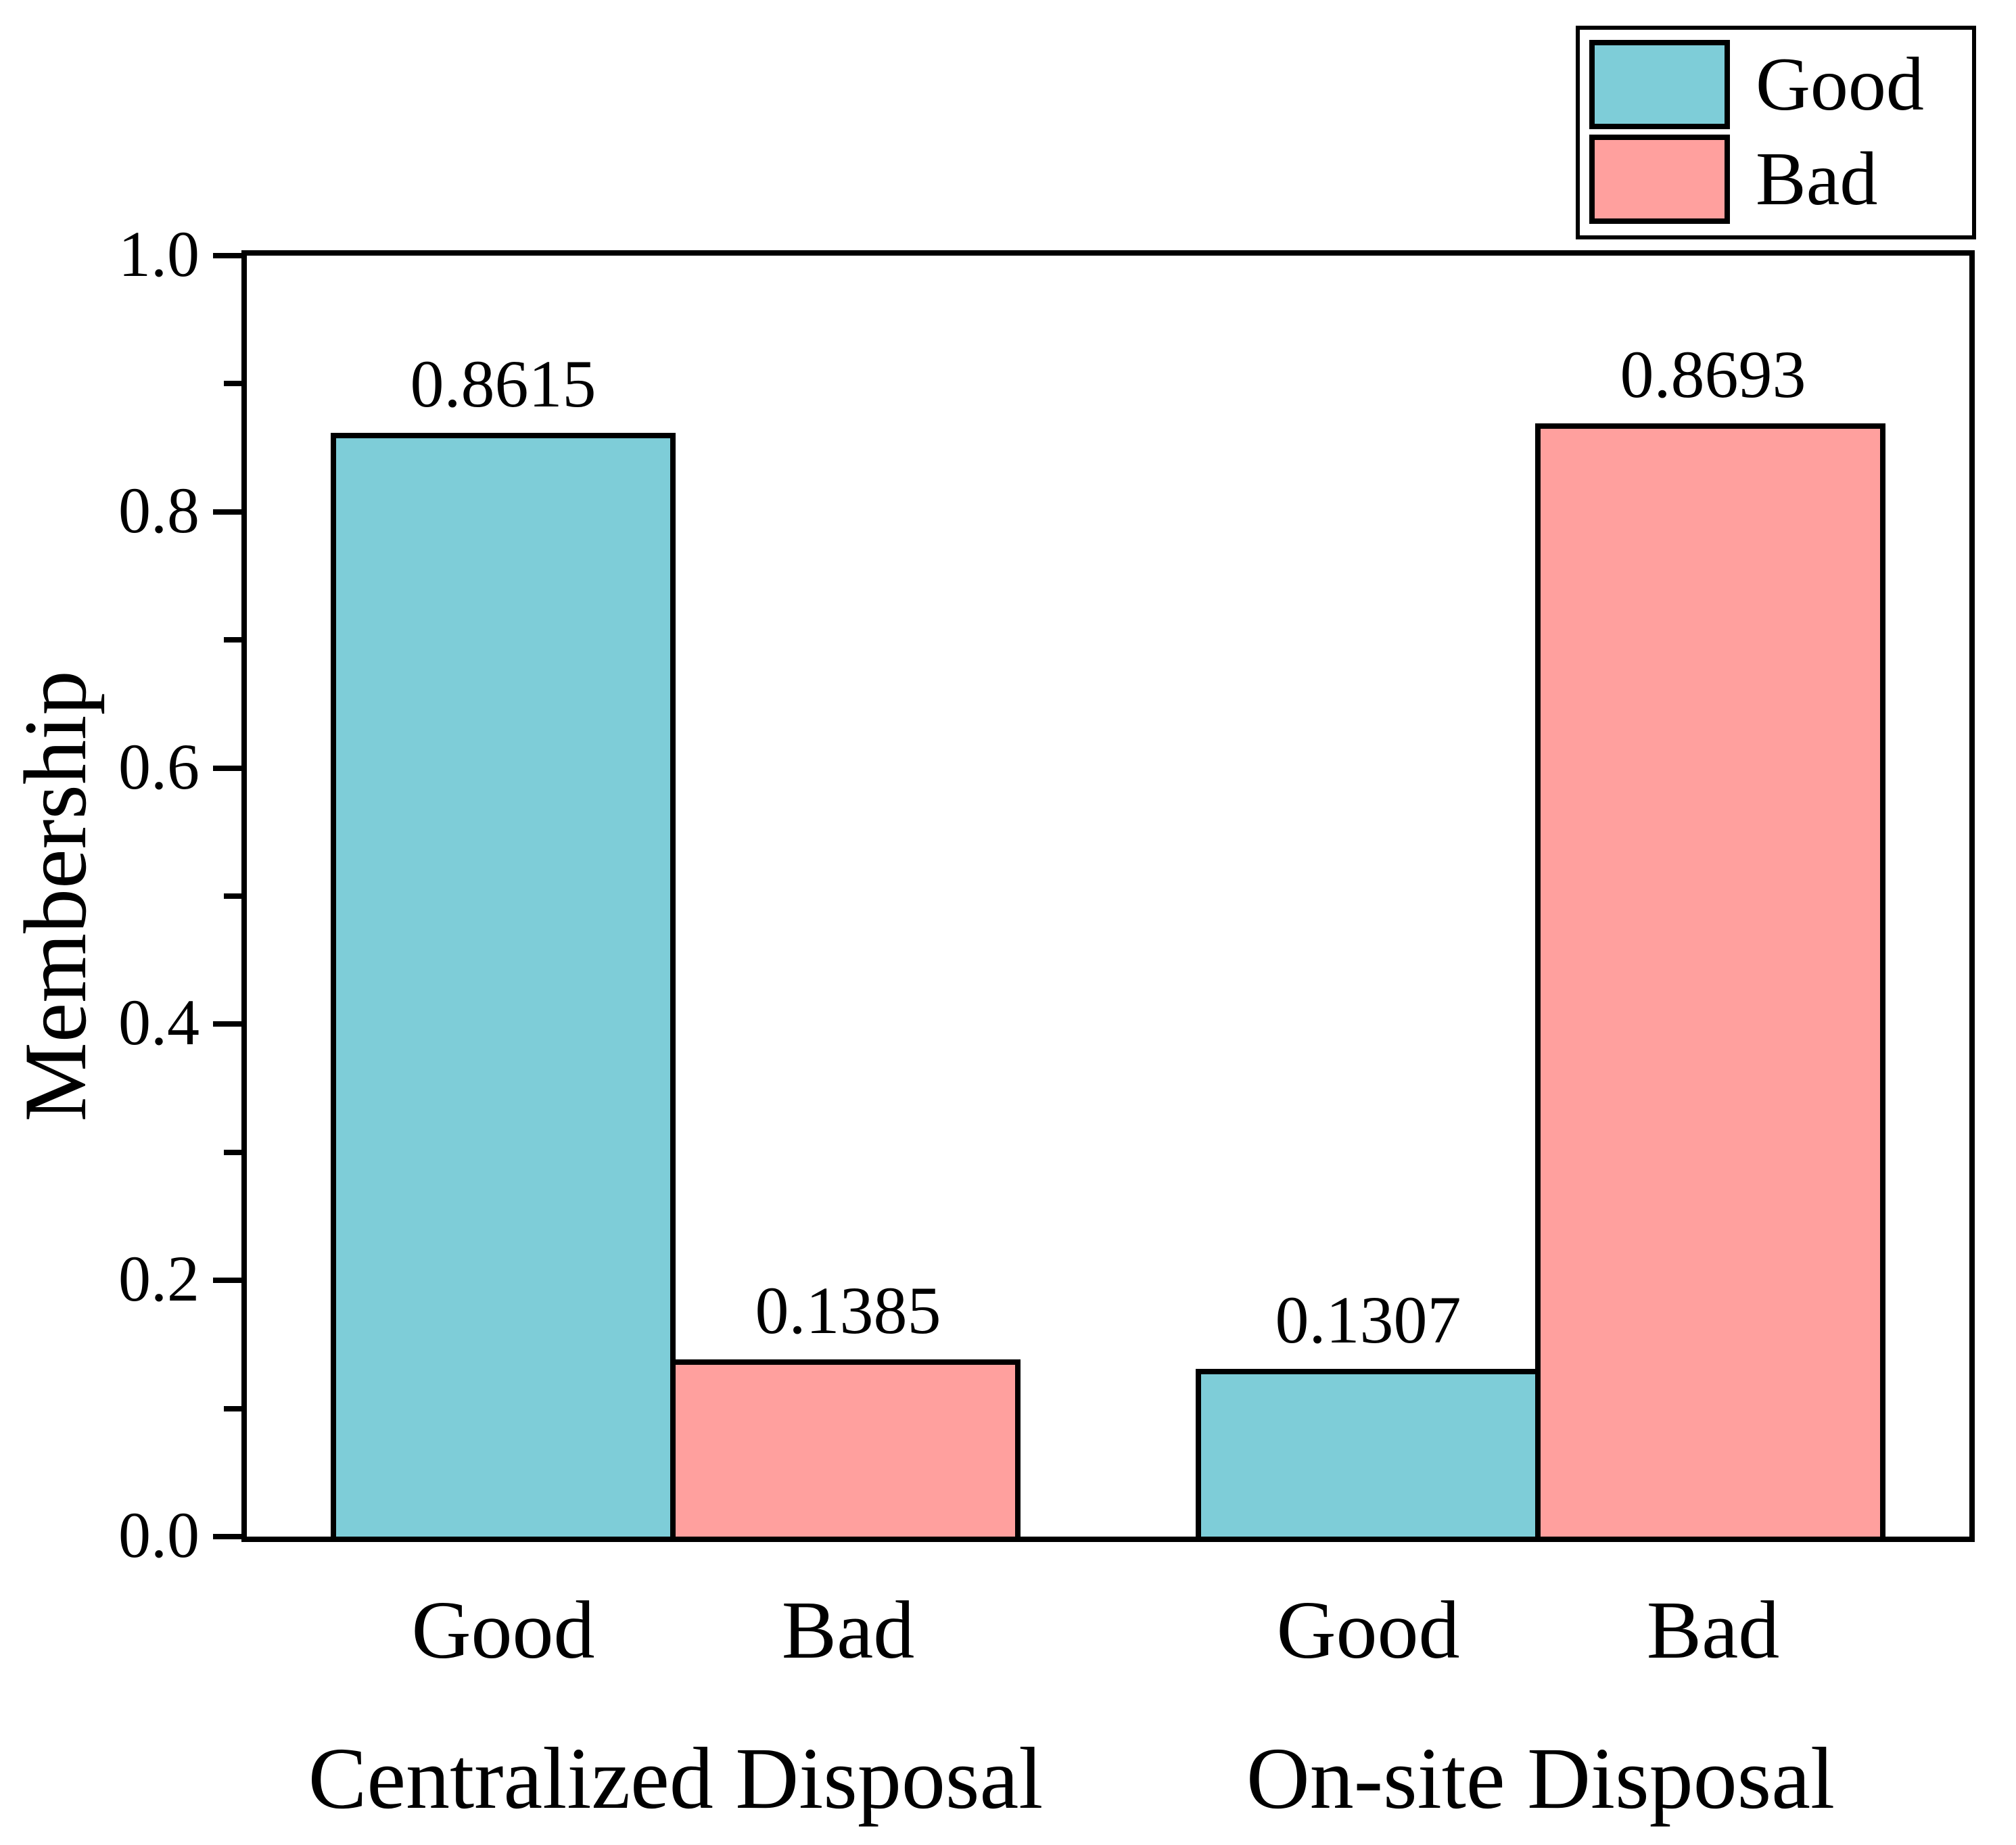 This screenshot has width=2016, height=1845. Describe the element at coordinates (503, 985) in the screenshot. I see `bar-centralized-disposal-good` at that location.